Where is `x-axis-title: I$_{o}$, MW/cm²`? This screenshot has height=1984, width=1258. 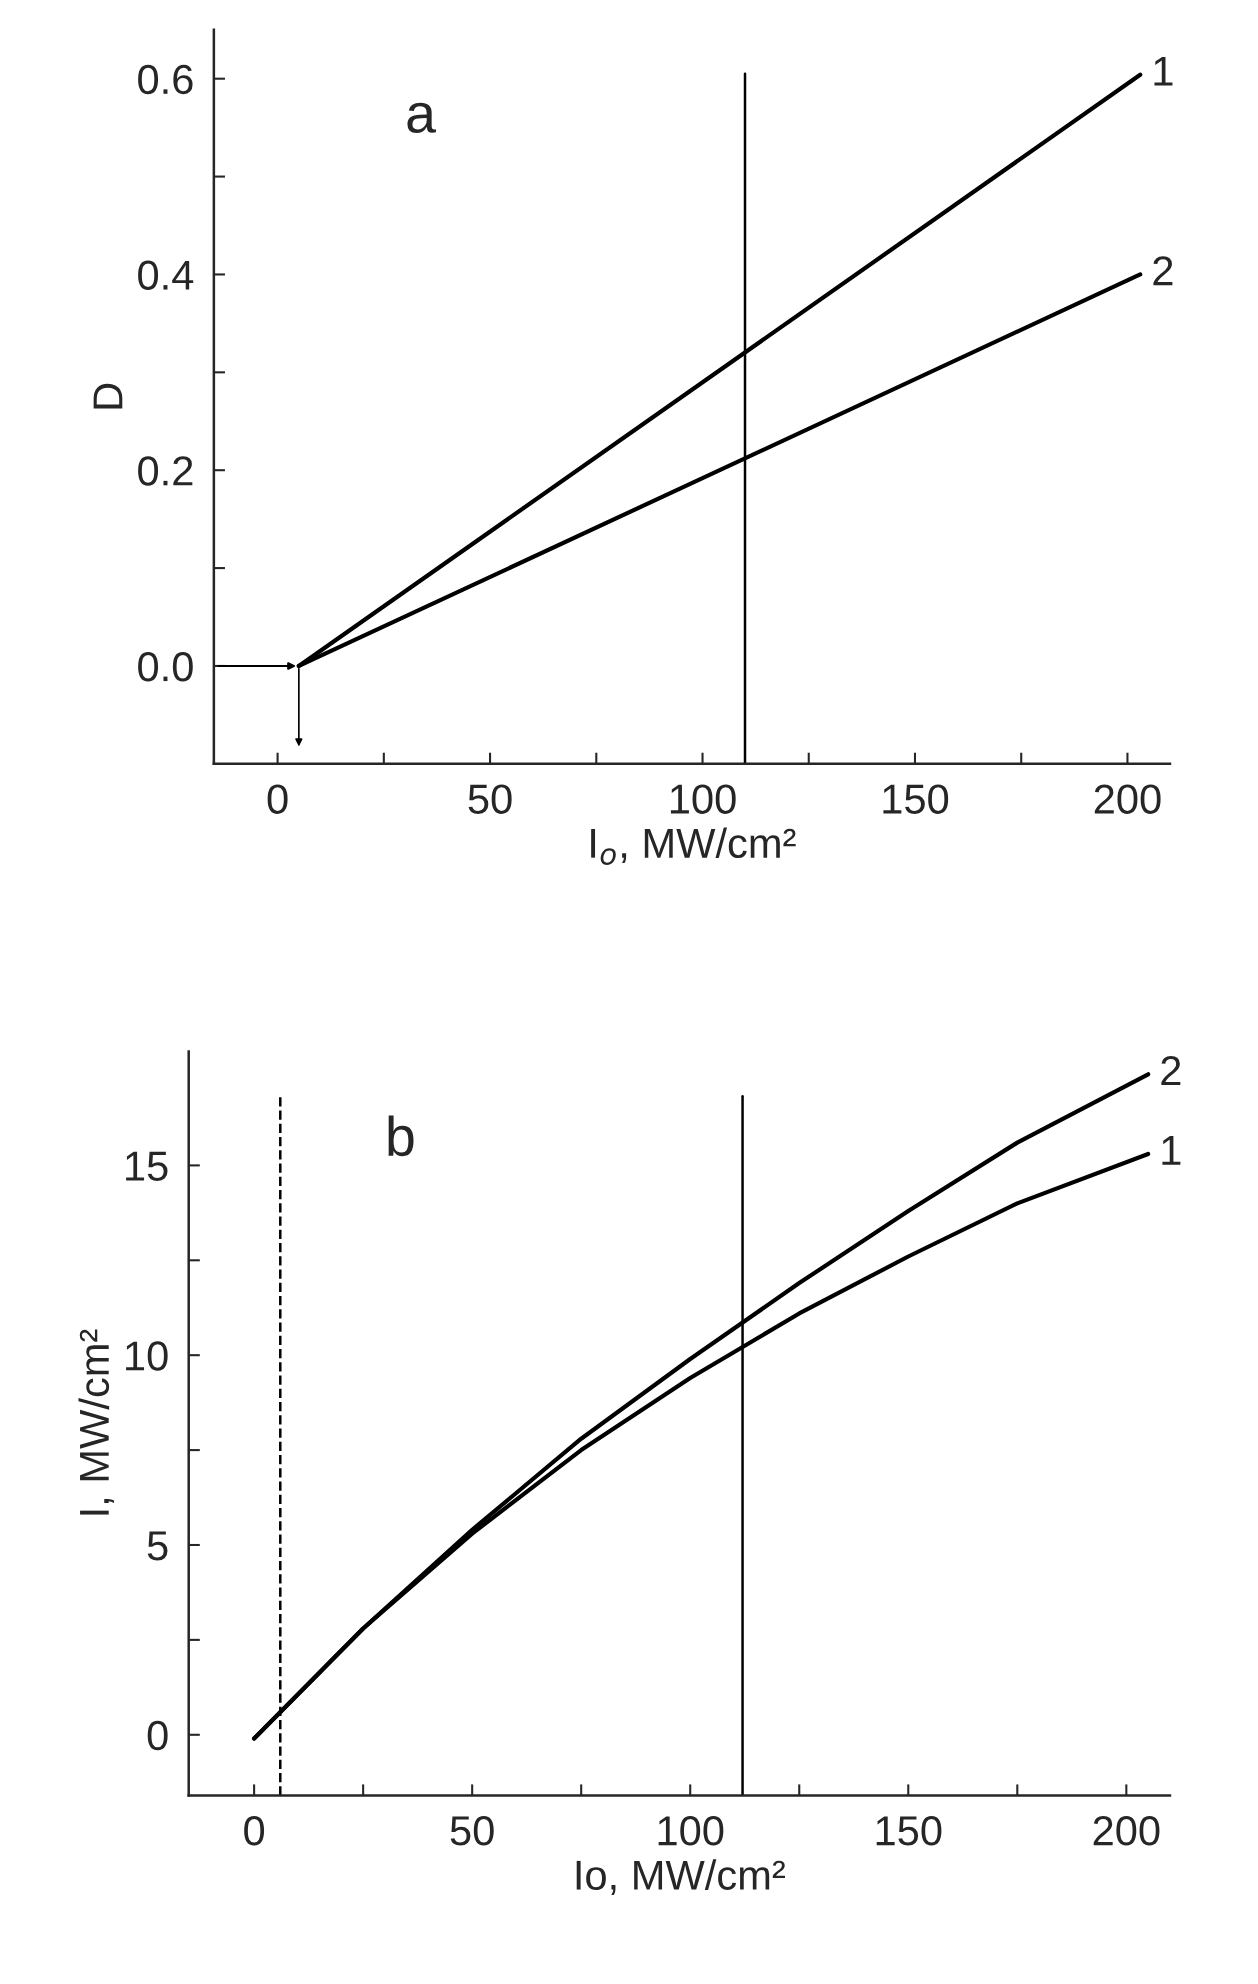 x-axis-title: I$_{o}$, MW/cm² is located at coordinates (693, 846).